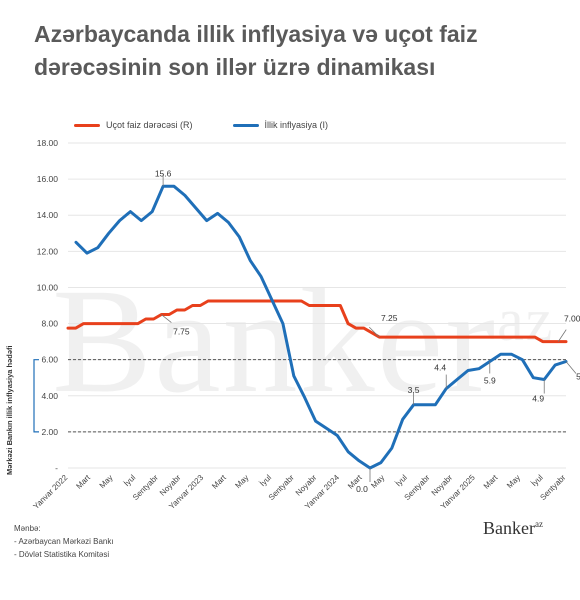 Image resolution: width=580 pixels, height=600 pixels. I want to click on y-tick-label: 6.00, so click(49, 360).